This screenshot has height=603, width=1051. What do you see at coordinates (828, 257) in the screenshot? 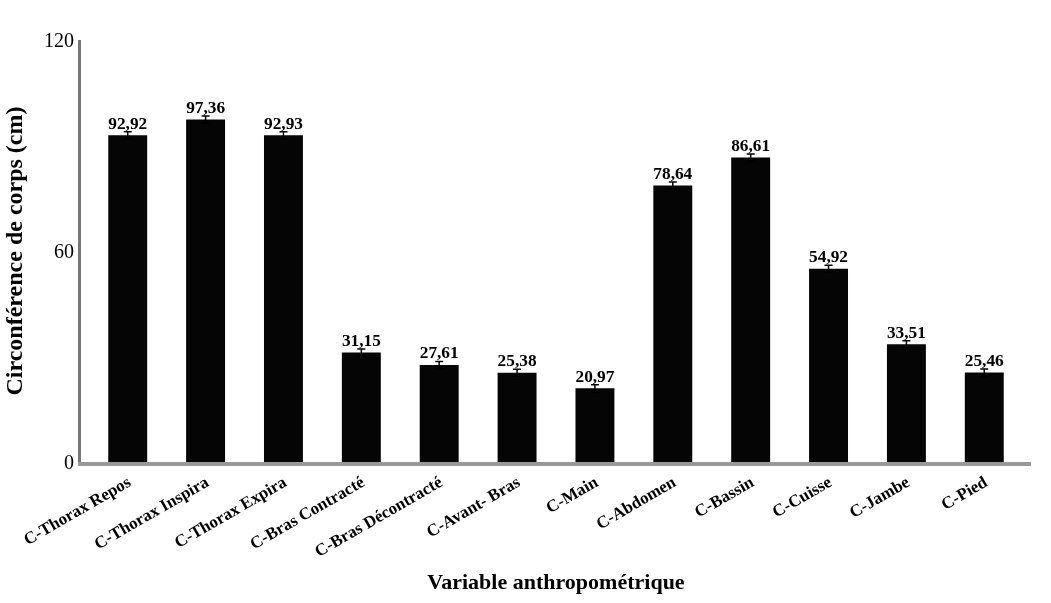
I see `data-label: 54,92` at bounding box center [828, 257].